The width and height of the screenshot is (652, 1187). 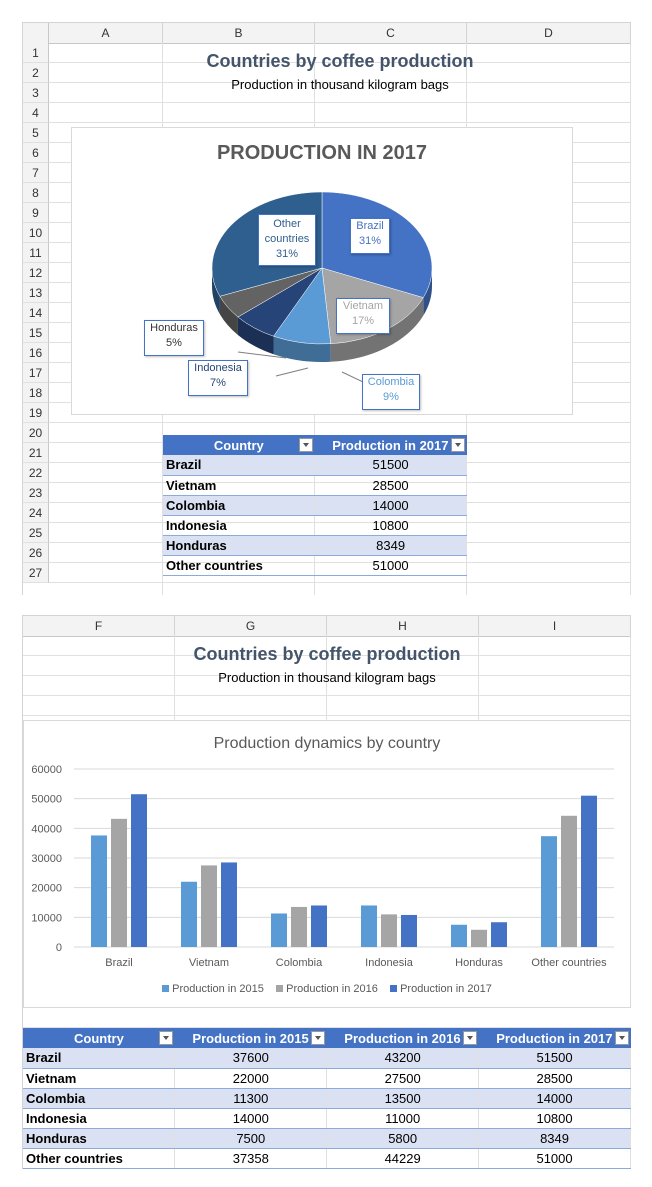 What do you see at coordinates (251, 1058) in the screenshot?
I see `production-cell: 37600` at bounding box center [251, 1058].